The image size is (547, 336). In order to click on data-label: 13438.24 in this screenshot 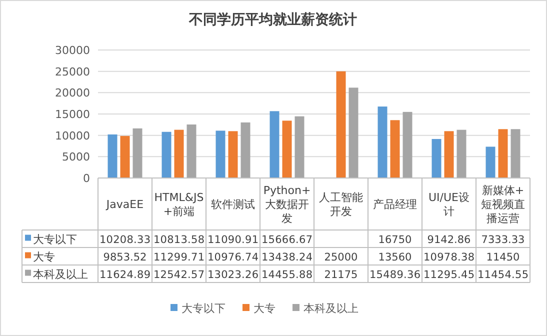, I will do `click(287, 257)`.